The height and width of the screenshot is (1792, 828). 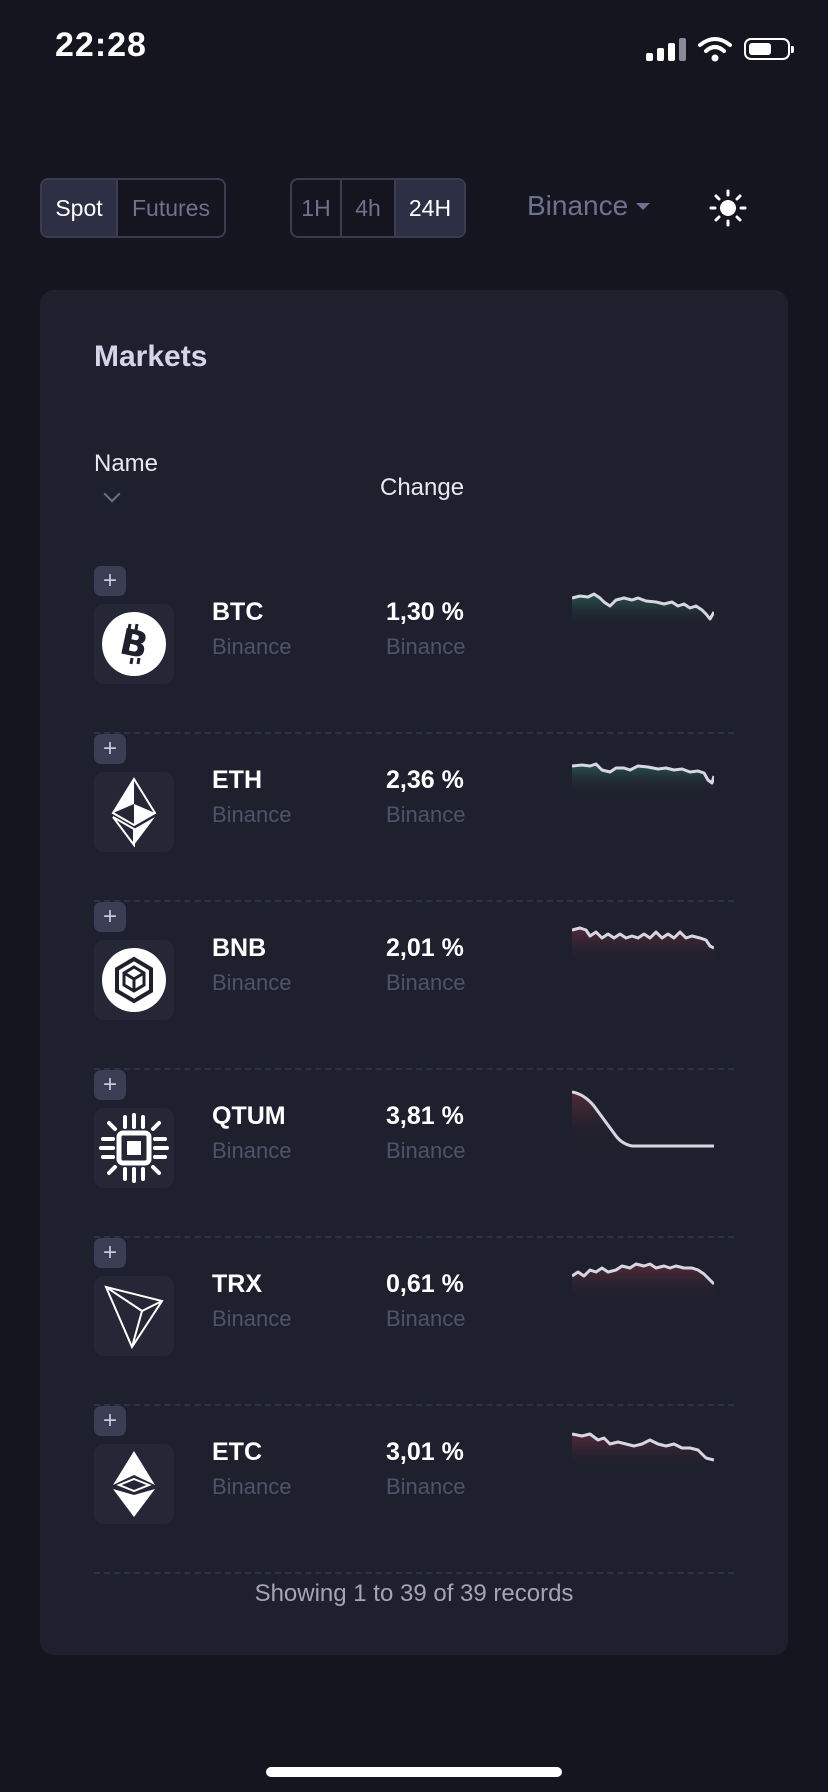 I want to click on coin-symbol: ETC, so click(x=237, y=1452).